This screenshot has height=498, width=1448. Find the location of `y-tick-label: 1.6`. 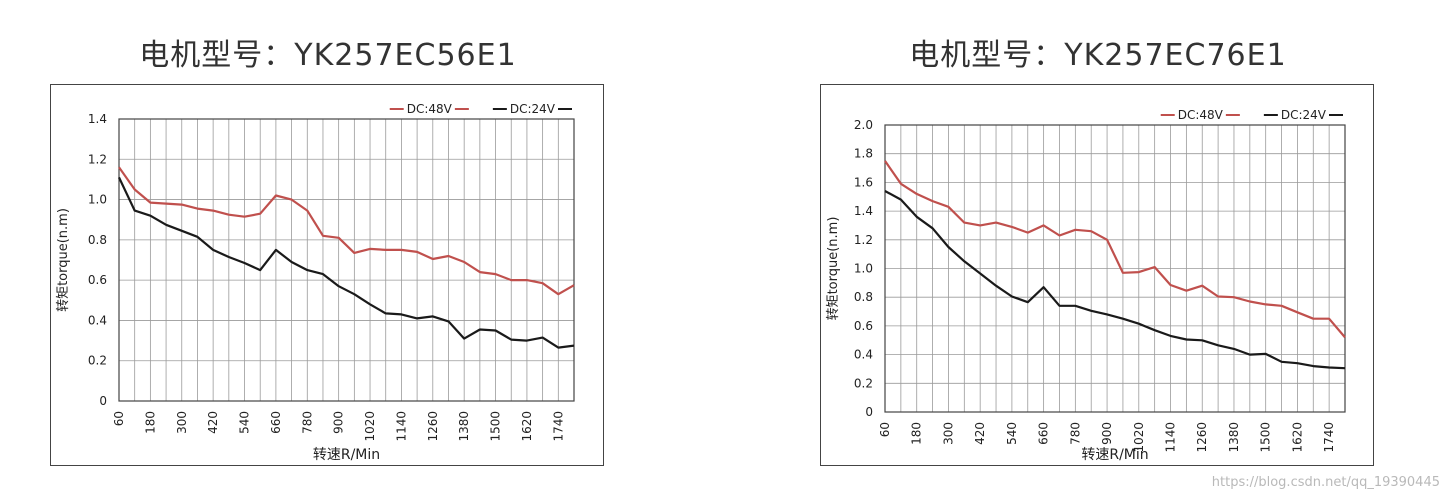

y-tick-label: 1.6 is located at coordinates (863, 182).